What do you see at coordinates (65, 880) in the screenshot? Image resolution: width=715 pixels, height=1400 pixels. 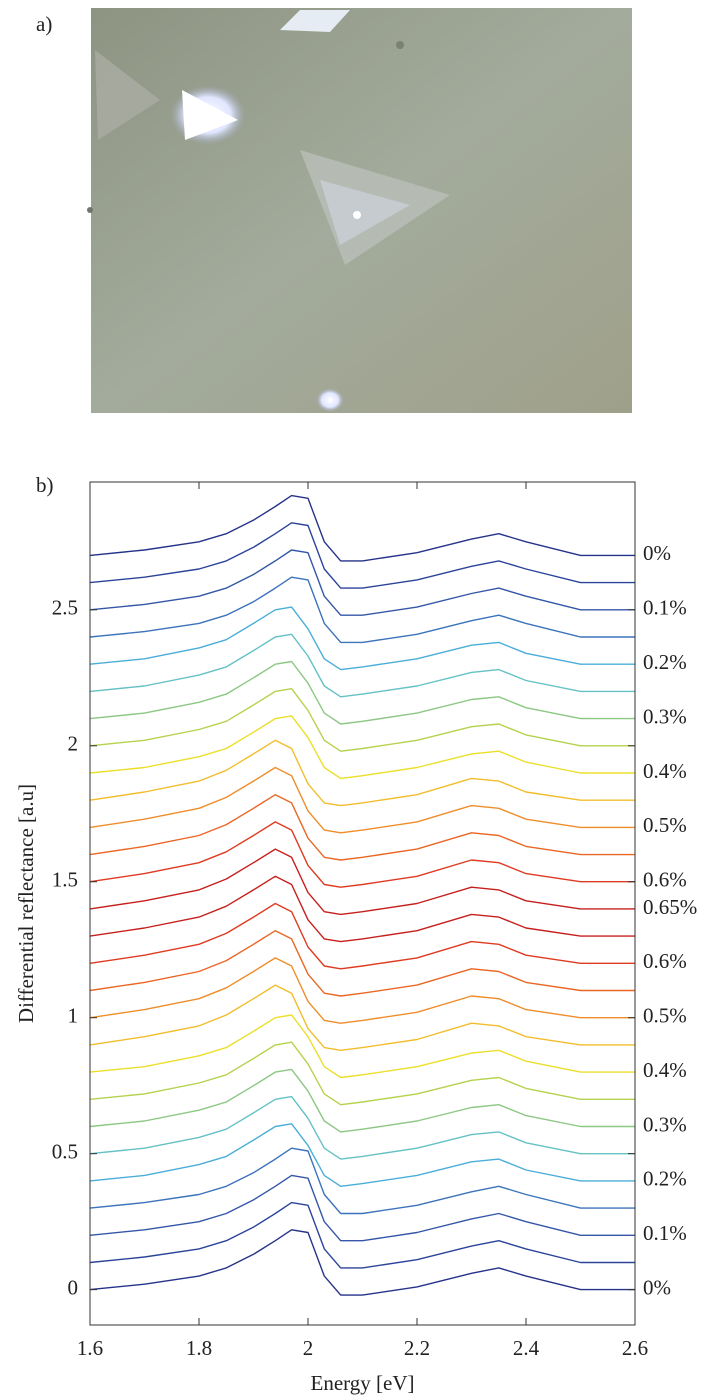 I see `y-tick-label: 1.5` at bounding box center [65, 880].